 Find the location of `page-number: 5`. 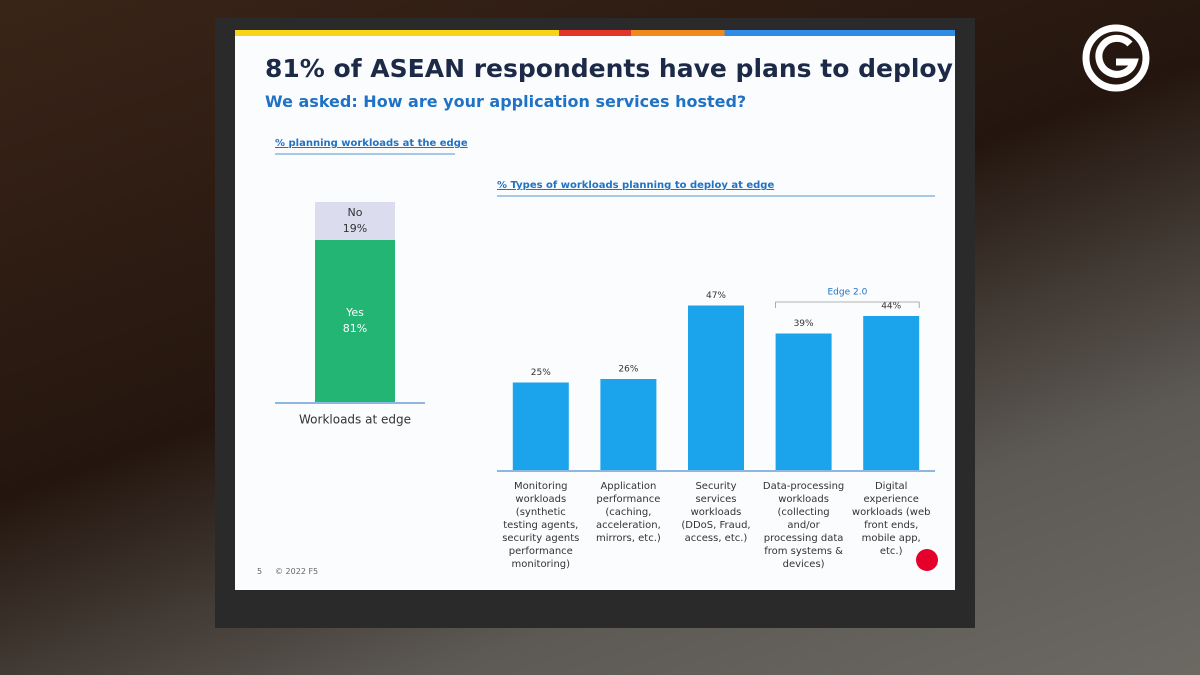

page-number: 5 is located at coordinates (260, 571).